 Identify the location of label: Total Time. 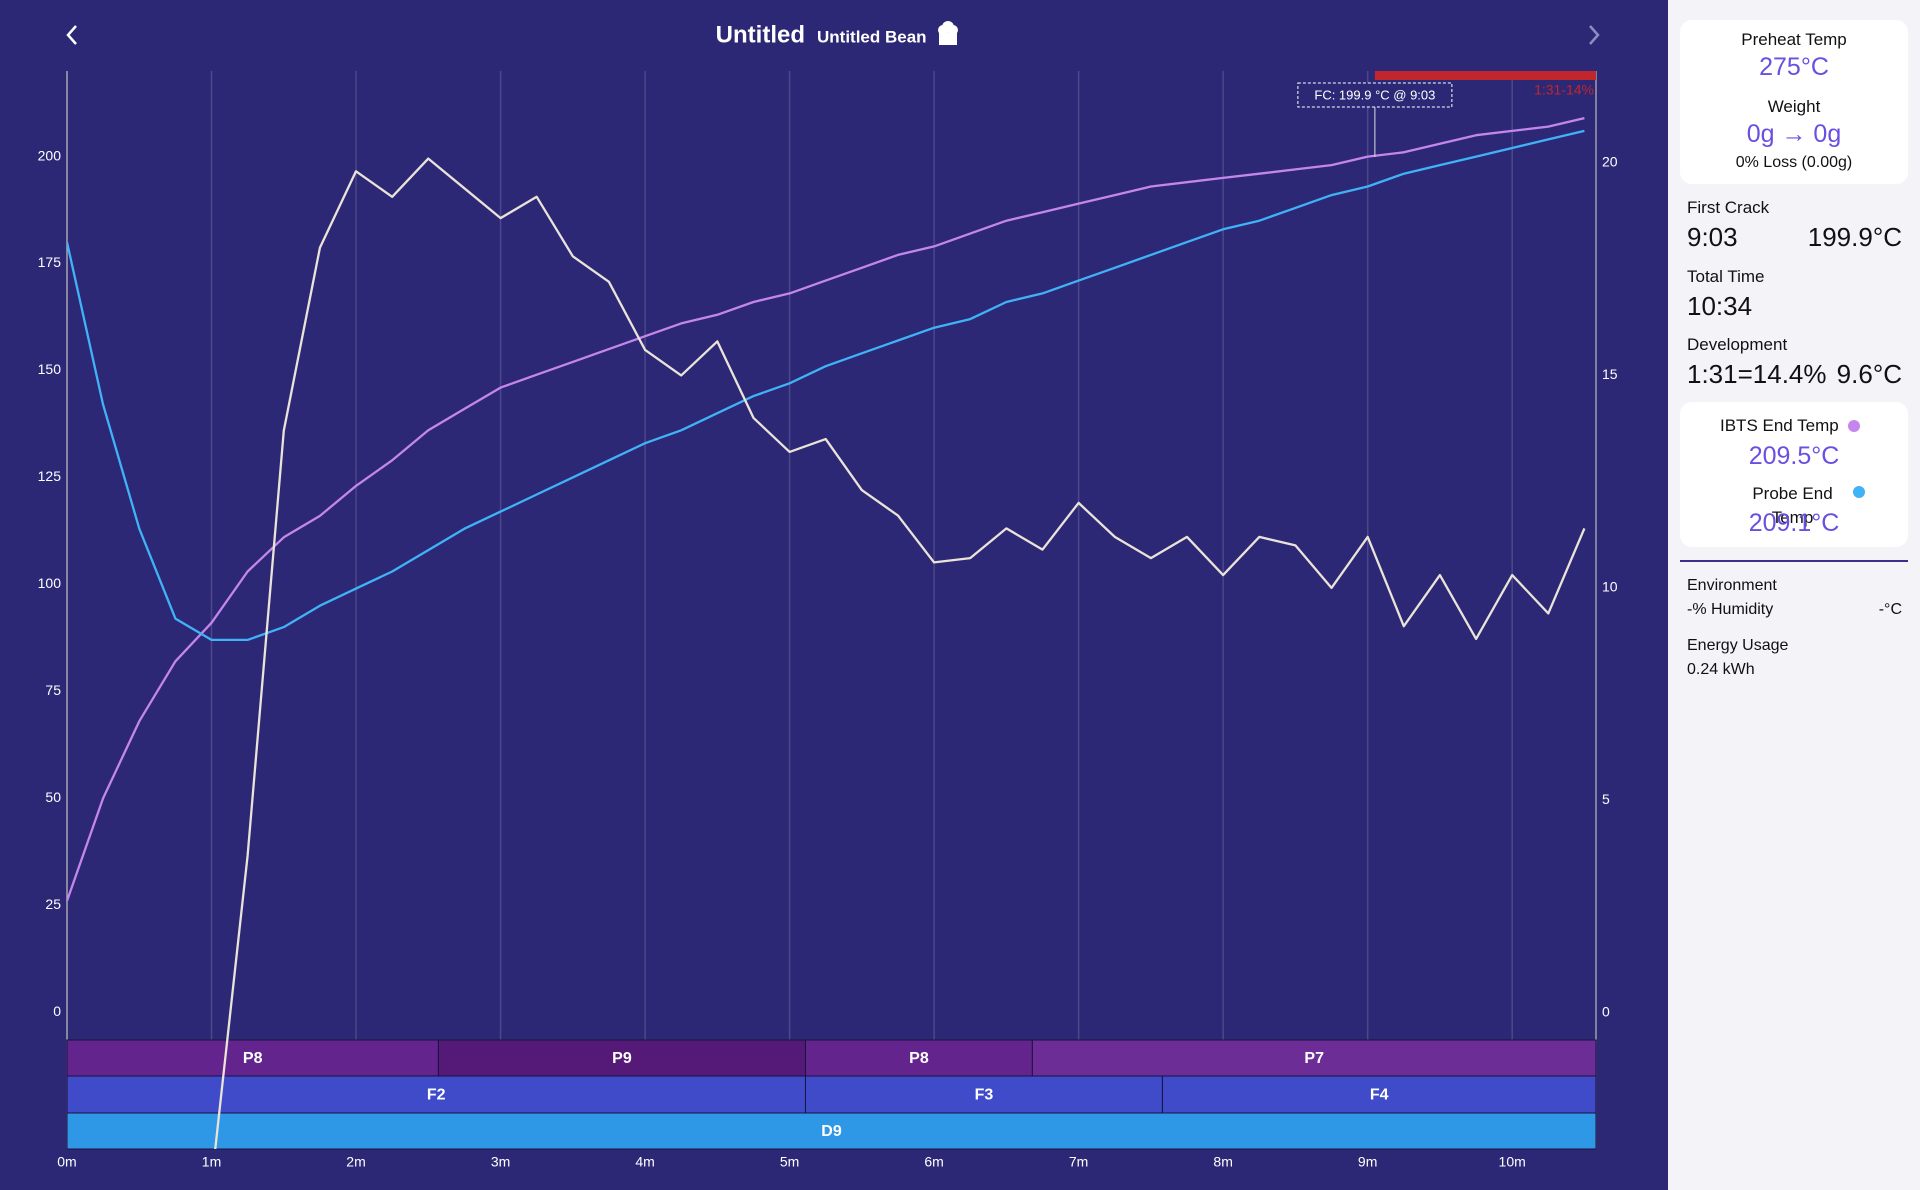
(1726, 276).